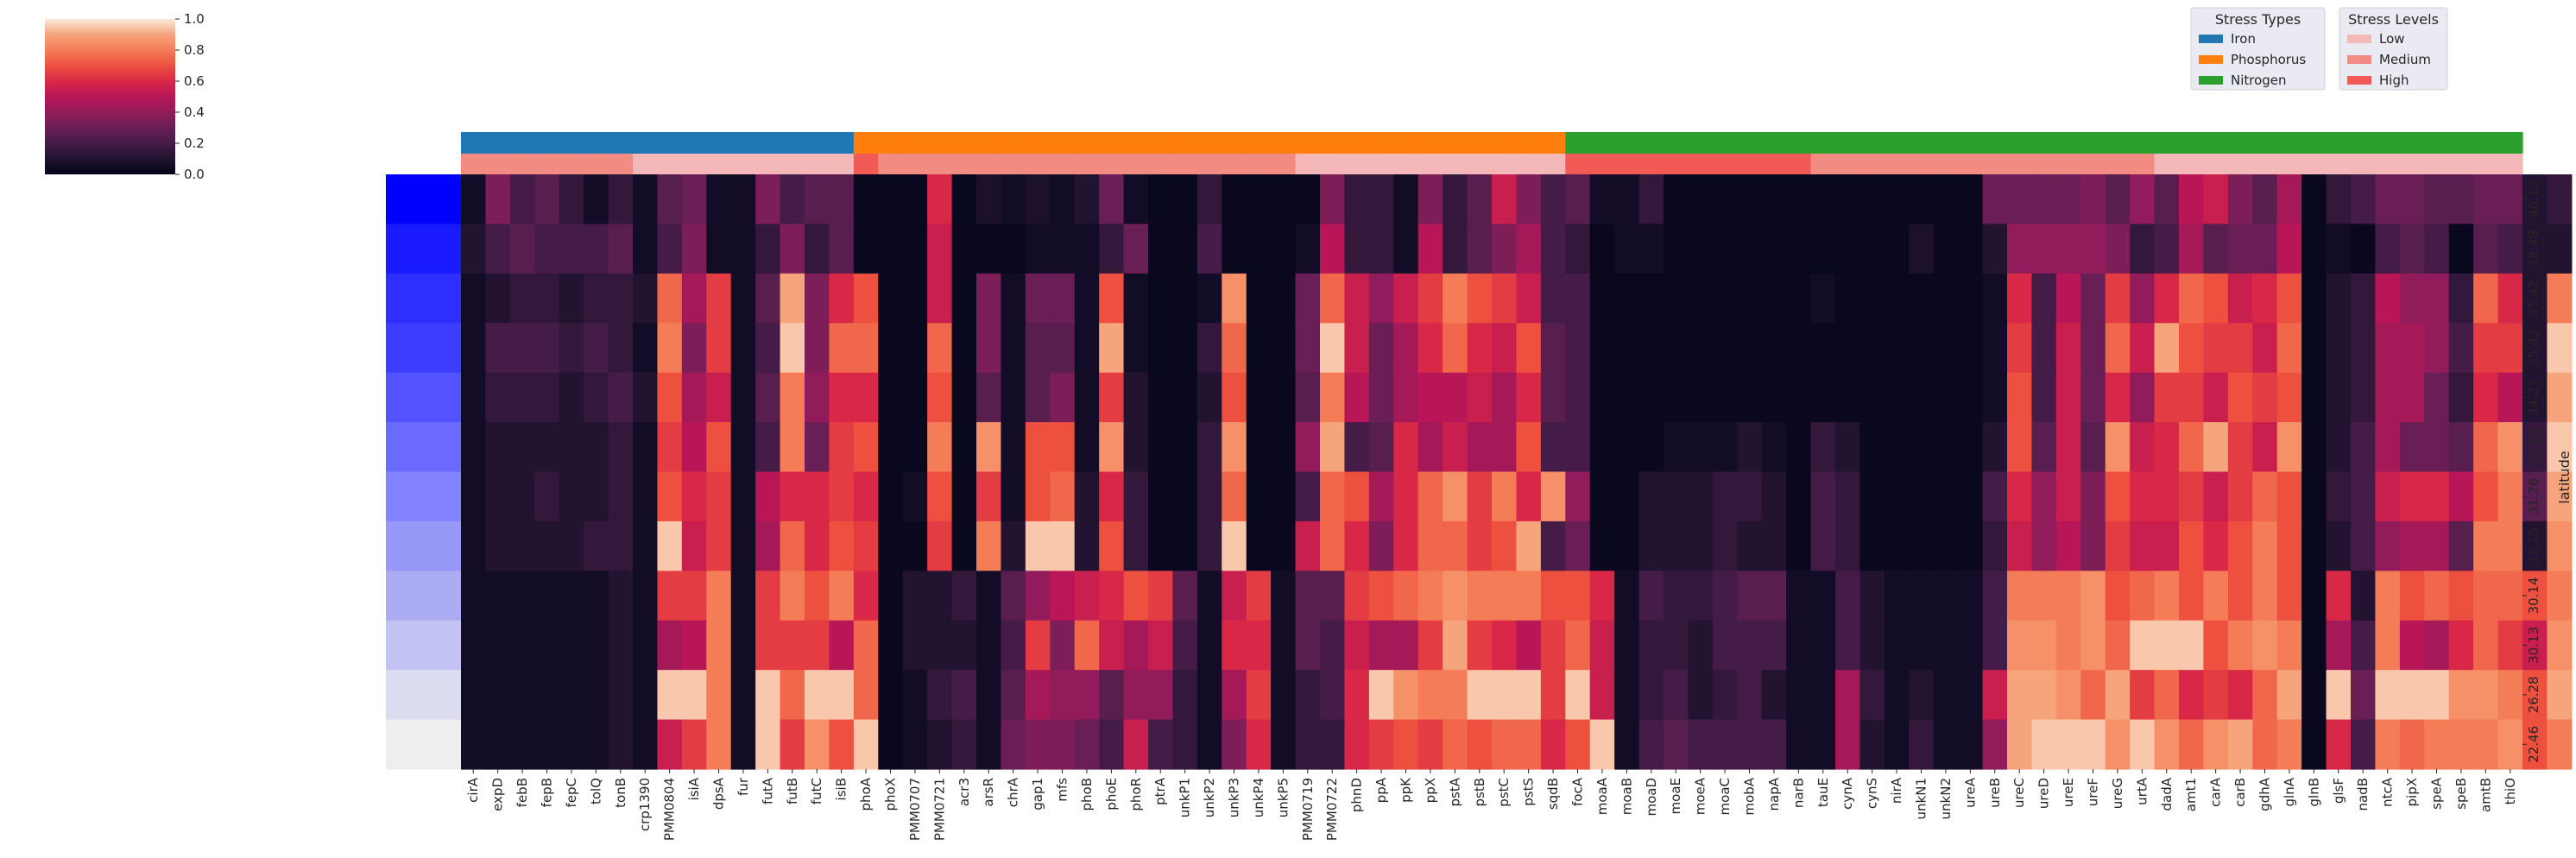  Describe the element at coordinates (423, 298) in the screenshot. I see `latitude-color-cell` at that location.